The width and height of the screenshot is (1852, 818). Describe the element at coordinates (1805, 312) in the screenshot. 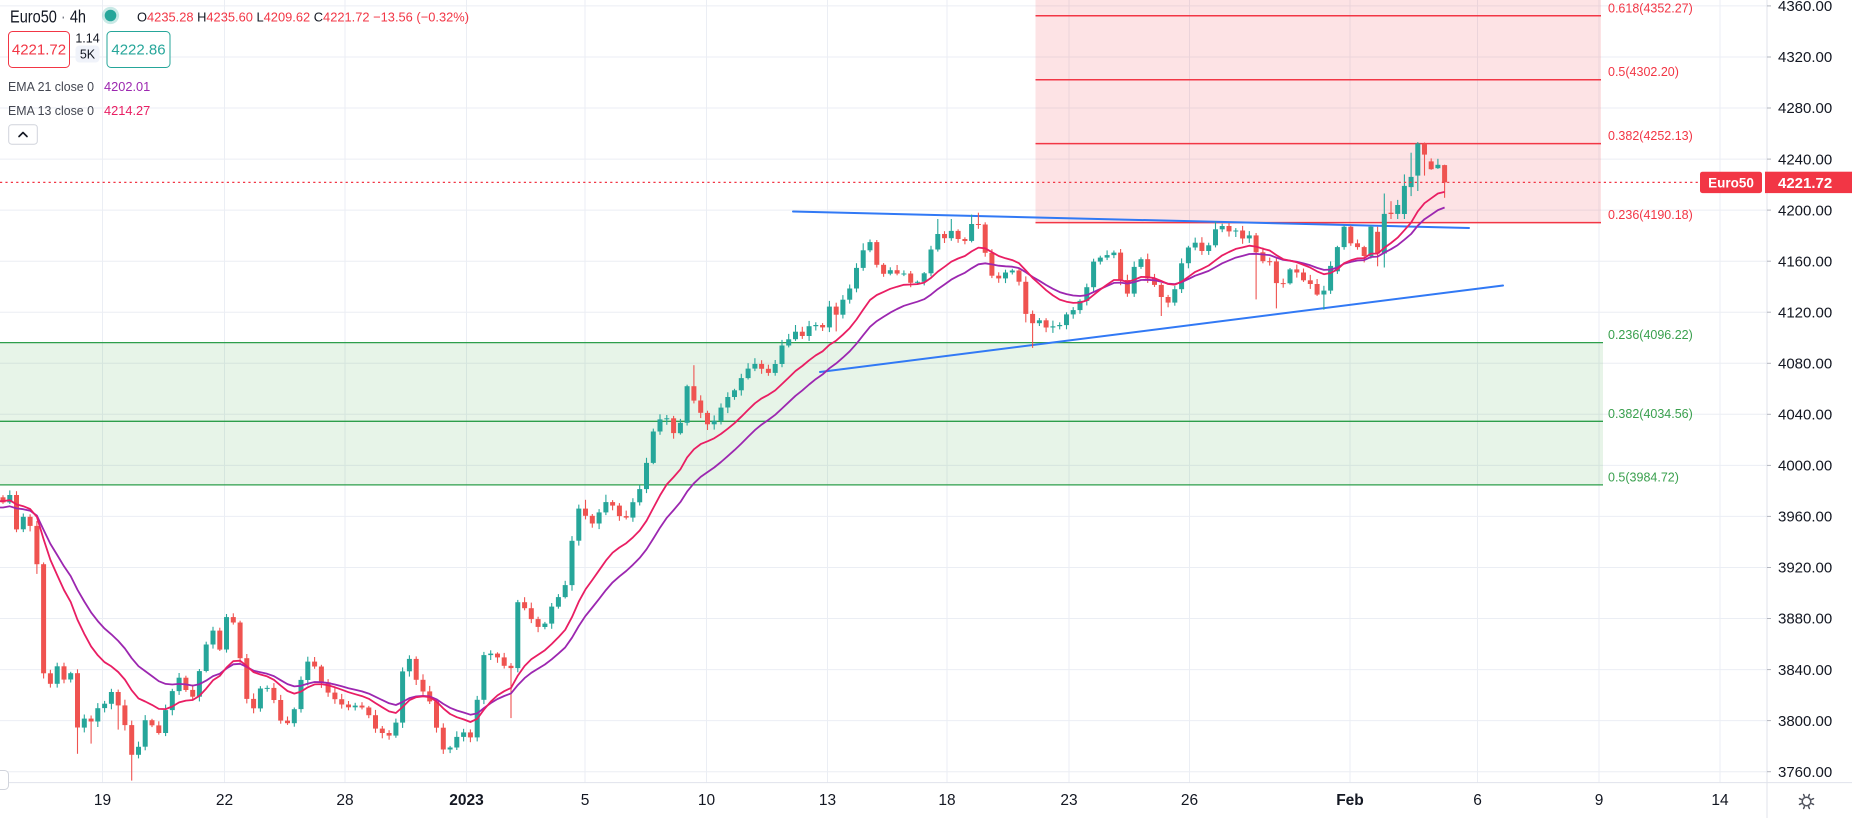

I see `svg-text: 4120.00` at that location.